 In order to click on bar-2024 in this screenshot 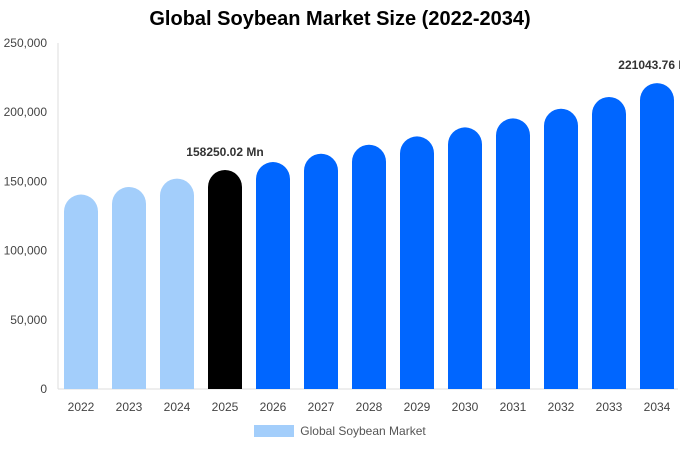, I will do `click(177, 283)`.